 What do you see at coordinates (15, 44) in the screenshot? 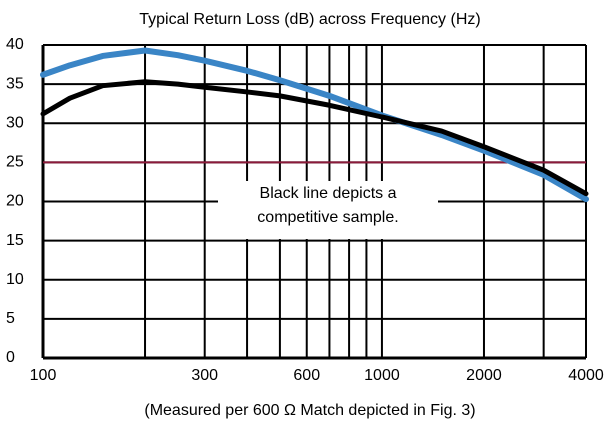
I see `y-tick-label: 40` at bounding box center [15, 44].